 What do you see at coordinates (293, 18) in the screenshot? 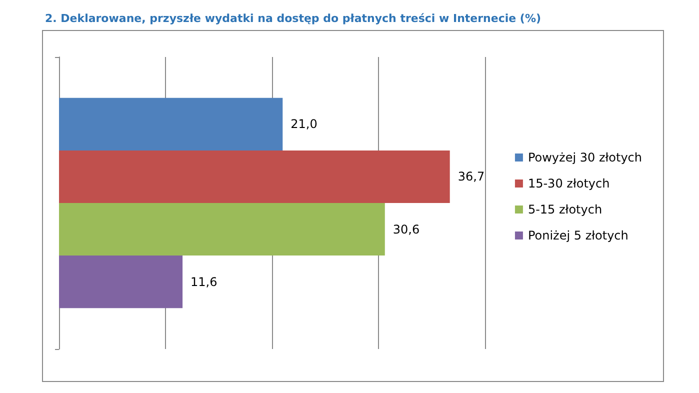
I see `chart-title: 2. Deklarowane, przyszłe wydatki na dostęp do płatnych treści w Internecie (%)` at bounding box center [293, 18].